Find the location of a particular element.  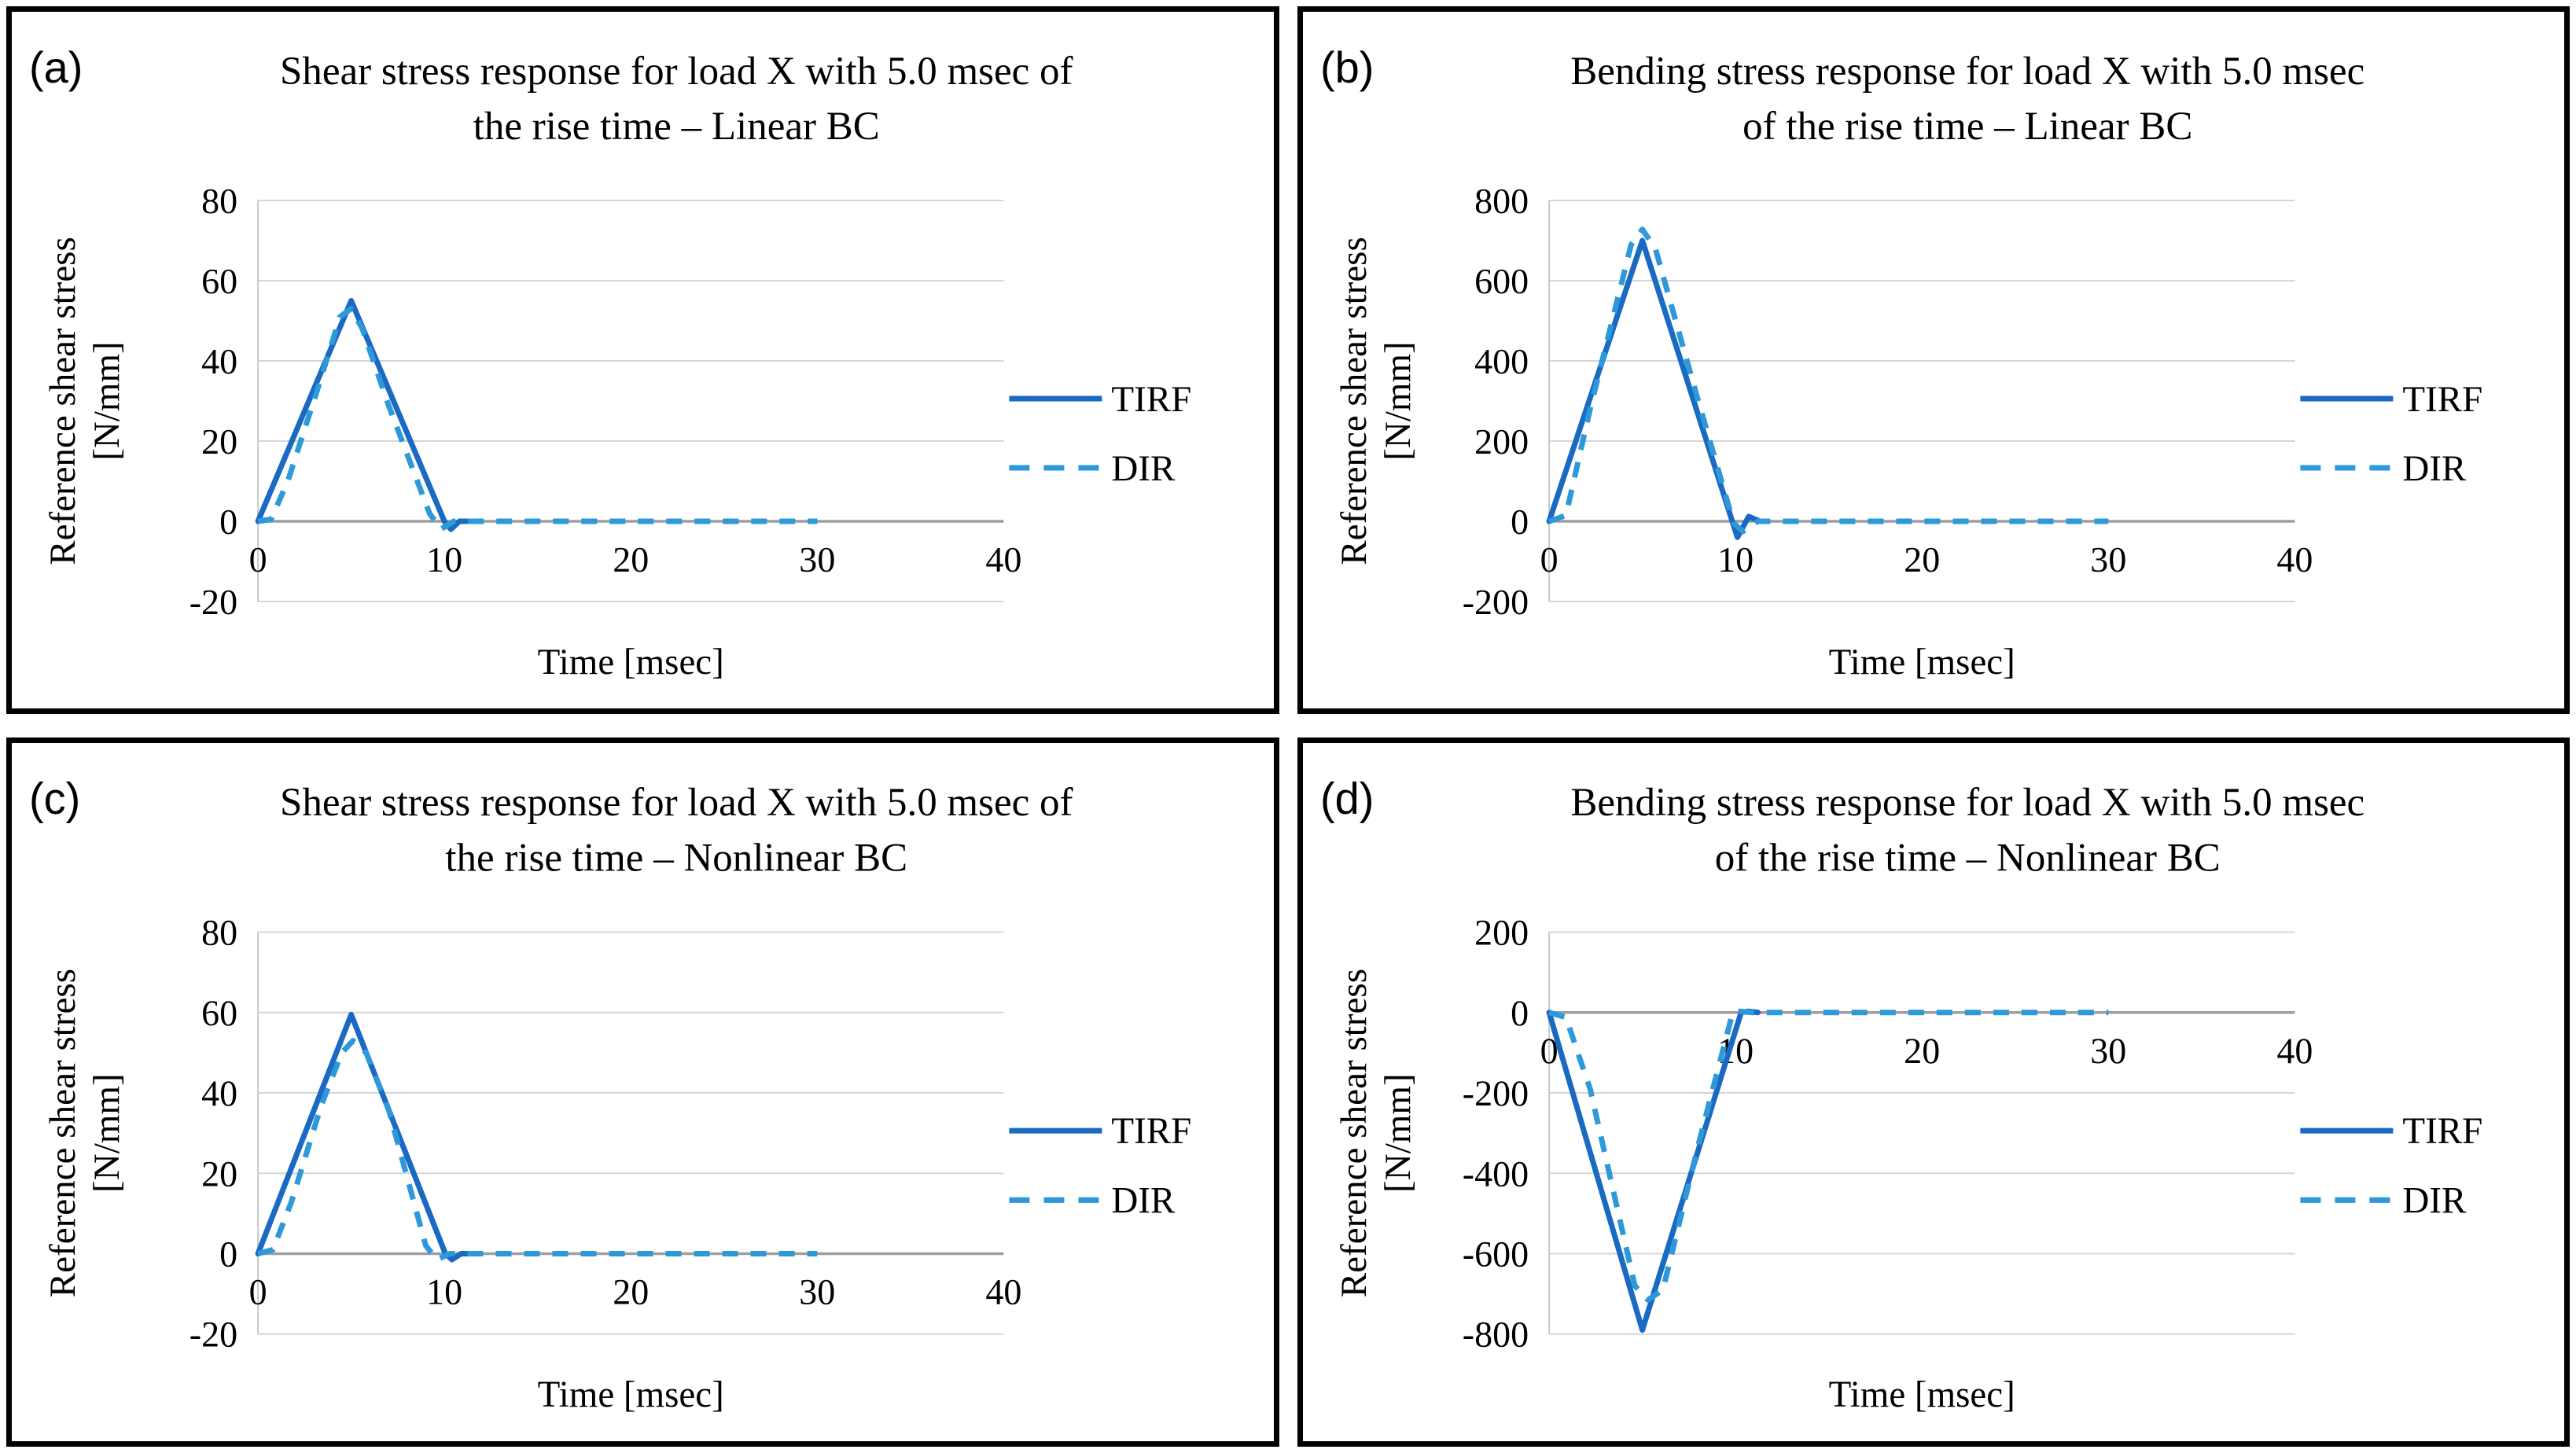

plot-area: 800 600 400 200 0 -200 0 10 20 30 40 TIRF DIR is located at coordinates (1972, 401).